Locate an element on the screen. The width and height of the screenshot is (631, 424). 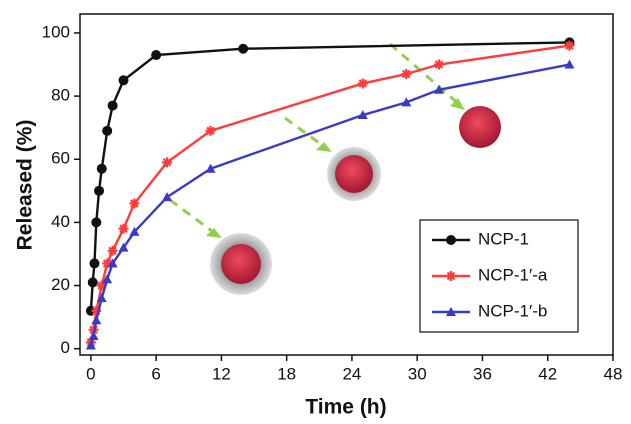
legend-label: NCP-1′-a is located at coordinates (513, 274).